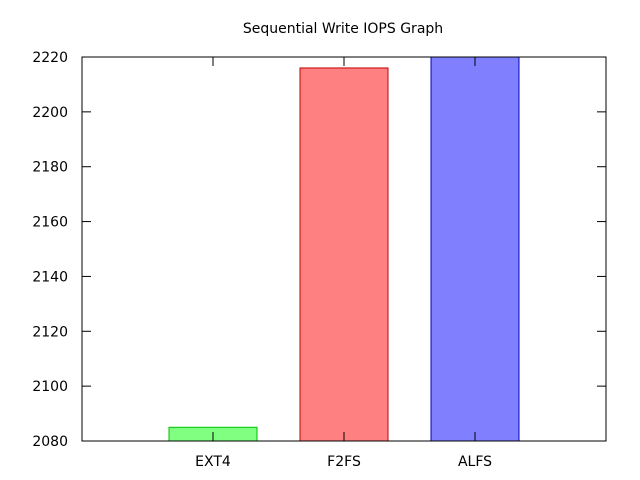 Image resolution: width=640 pixels, height=480 pixels. Describe the element at coordinates (343, 29) in the screenshot. I see `chart-title: Sequential Write IOPS Graph` at that location.